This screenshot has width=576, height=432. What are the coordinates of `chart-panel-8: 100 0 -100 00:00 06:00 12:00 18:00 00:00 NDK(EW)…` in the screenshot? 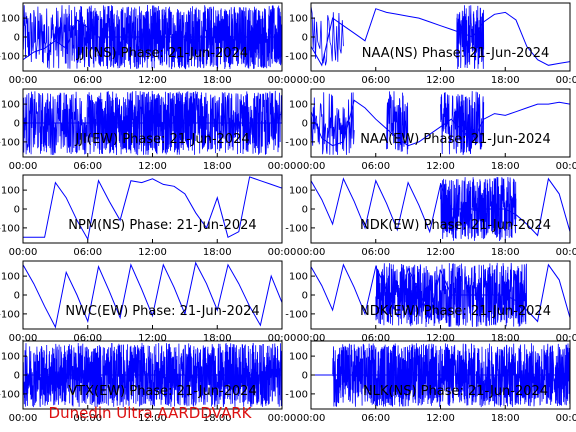 It's located at (430, 302).